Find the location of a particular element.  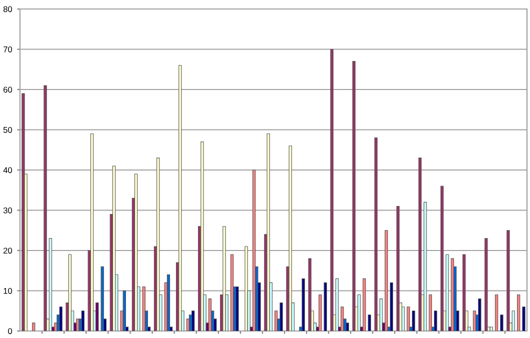

y-tick-label: 70 is located at coordinates (8, 49).